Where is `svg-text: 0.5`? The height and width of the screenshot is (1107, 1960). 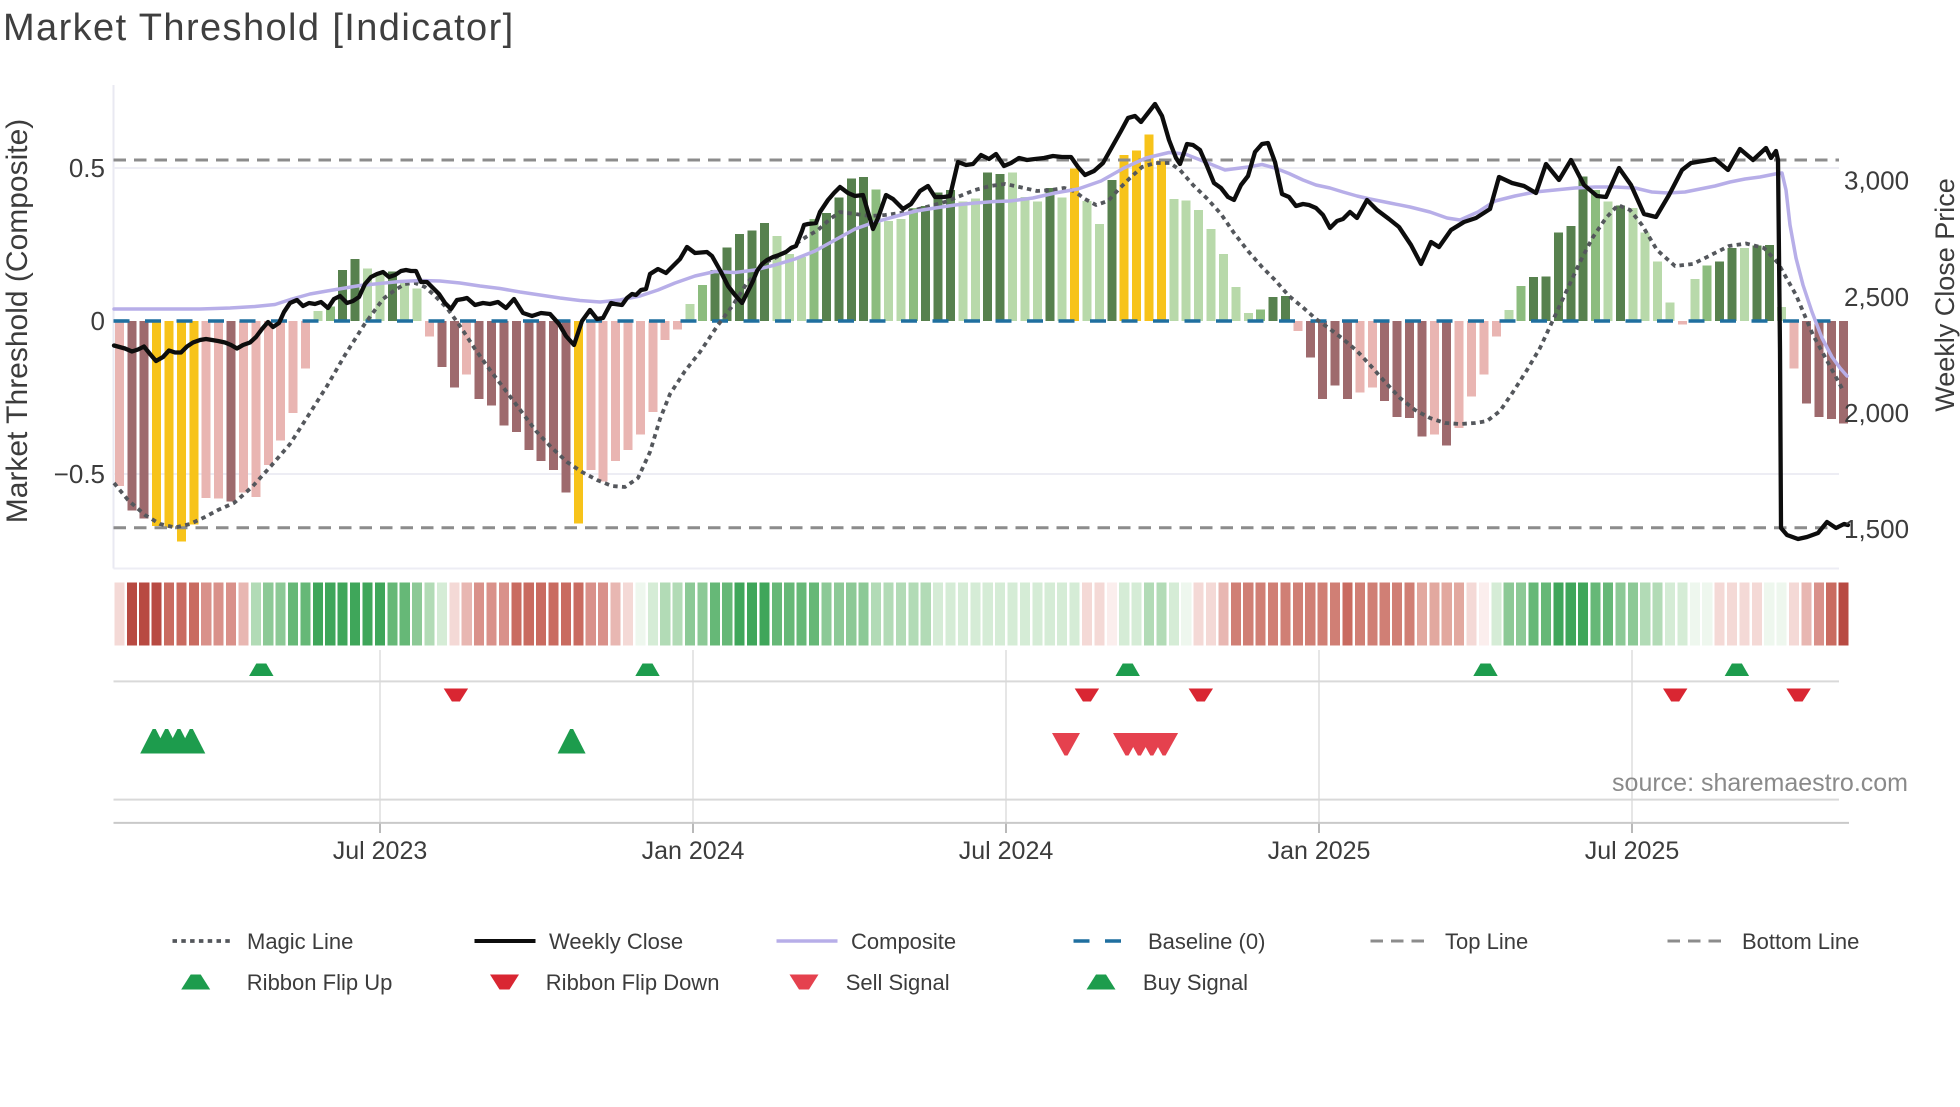 svg-text: 0.5 is located at coordinates (87, 168).